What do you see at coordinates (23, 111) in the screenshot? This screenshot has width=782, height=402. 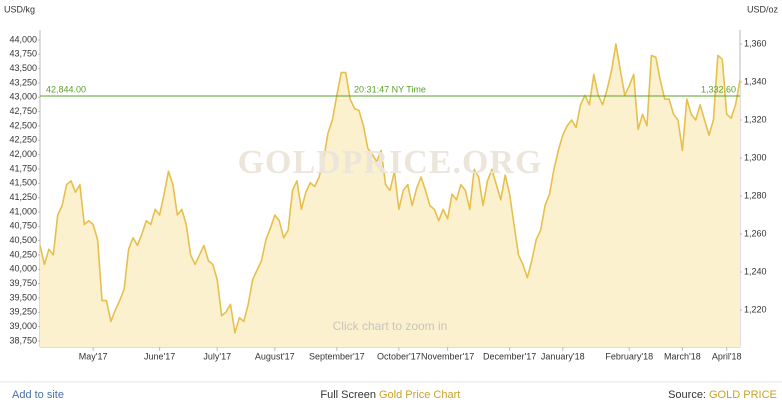 I see `y-tick-label: 42,750` at bounding box center [23, 111].